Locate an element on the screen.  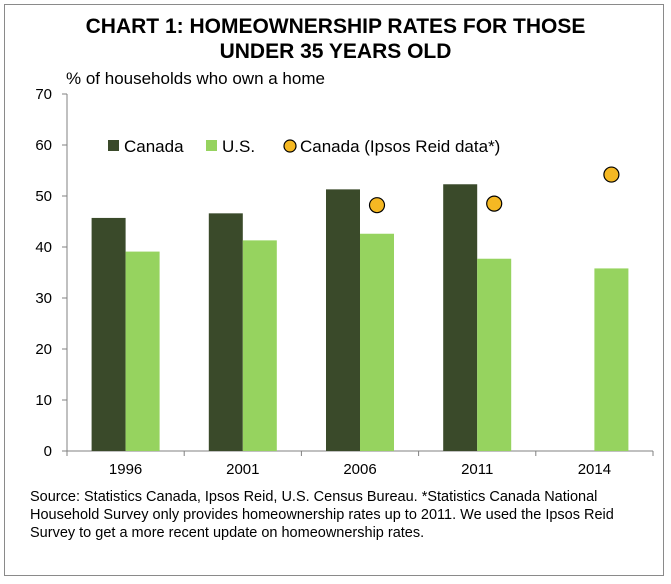
x-tick-label: 2006 is located at coordinates (359, 469).